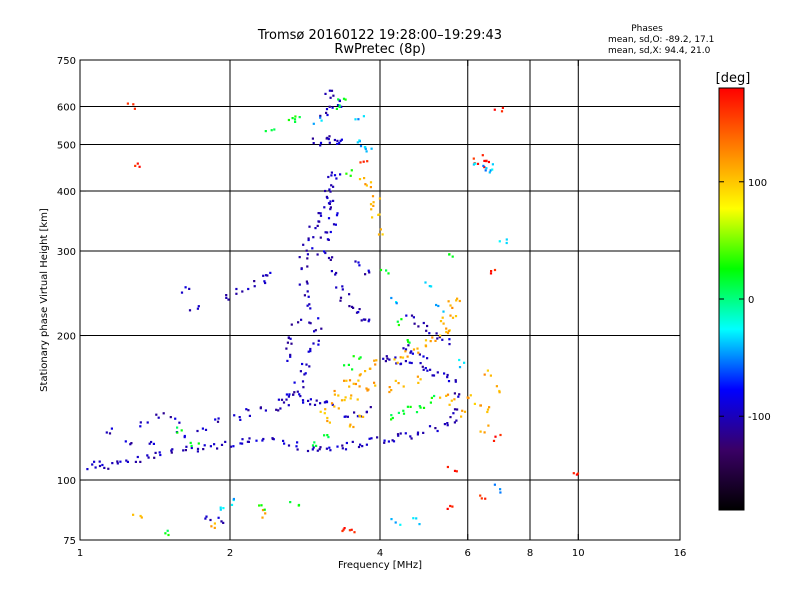 The width and height of the screenshot is (800, 600). What do you see at coordinates (757, 183) in the screenshot?
I see `colorbar-tick-label: 100` at bounding box center [757, 183].